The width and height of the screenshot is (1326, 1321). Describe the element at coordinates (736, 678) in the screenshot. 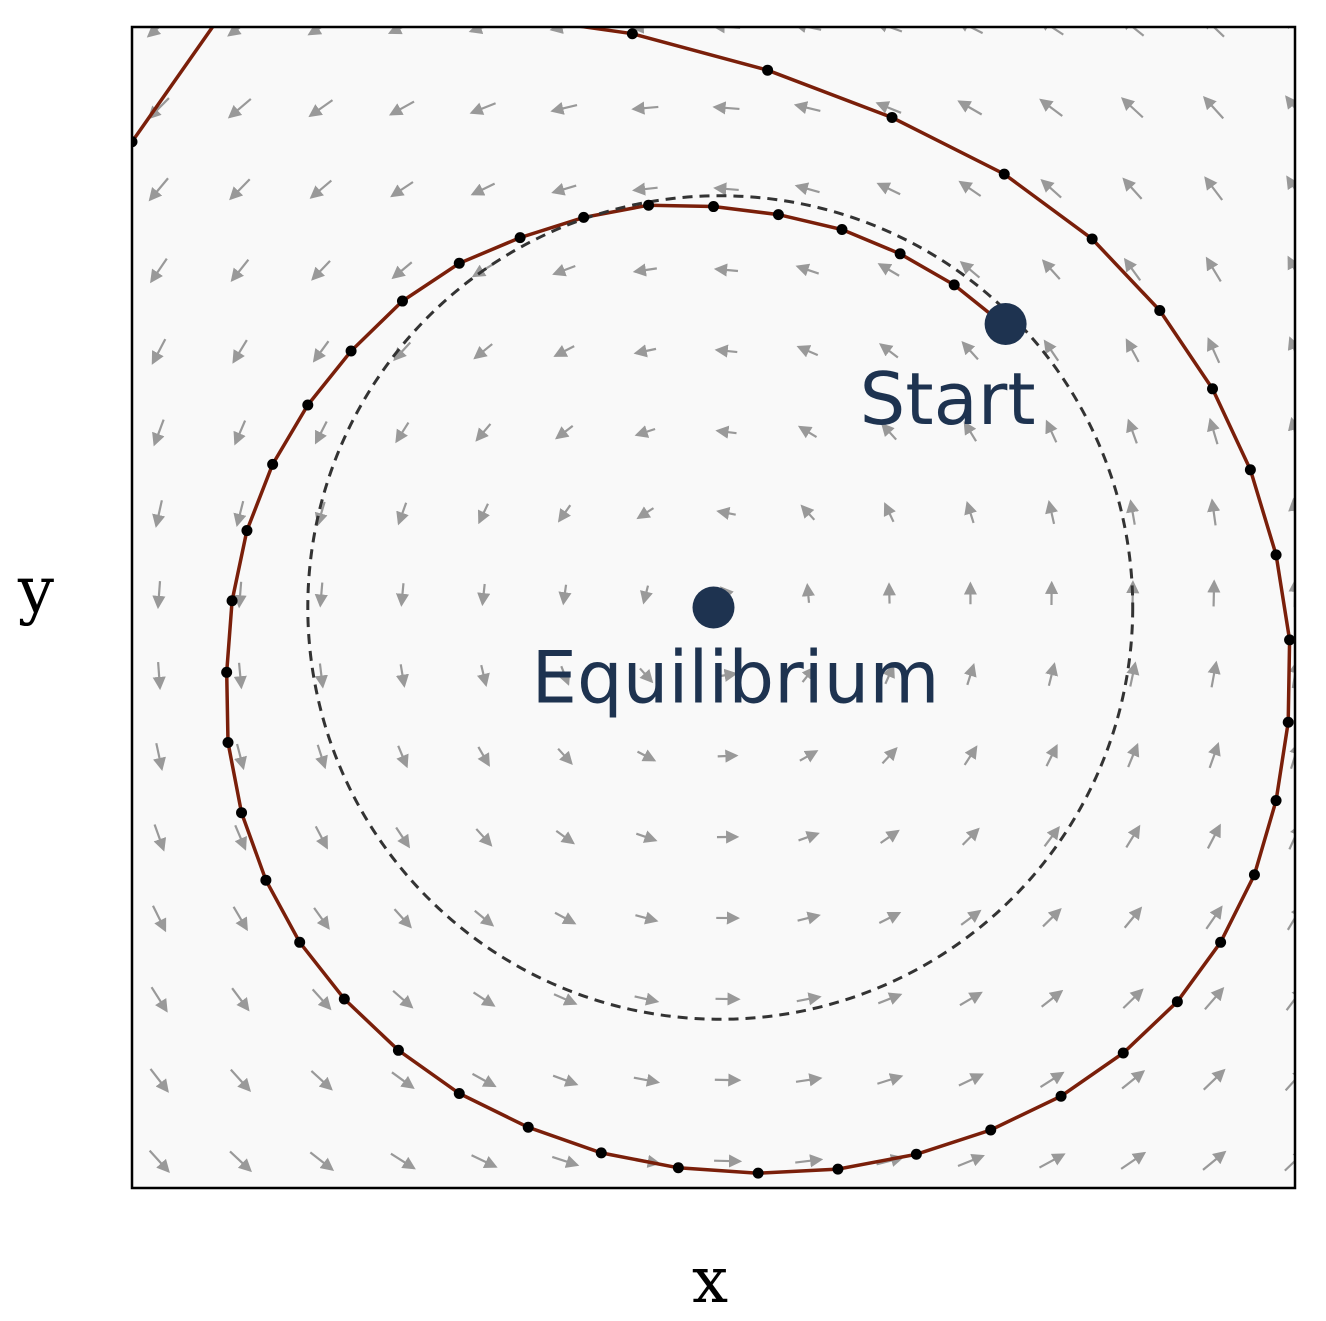

I see `point-label-equilibrium: Equilibrium` at that location.